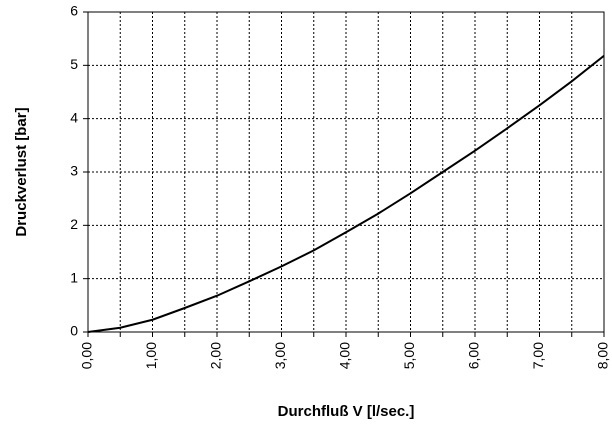 This screenshot has width=612, height=428. I want to click on y-tick-label: 0, so click(74, 331).